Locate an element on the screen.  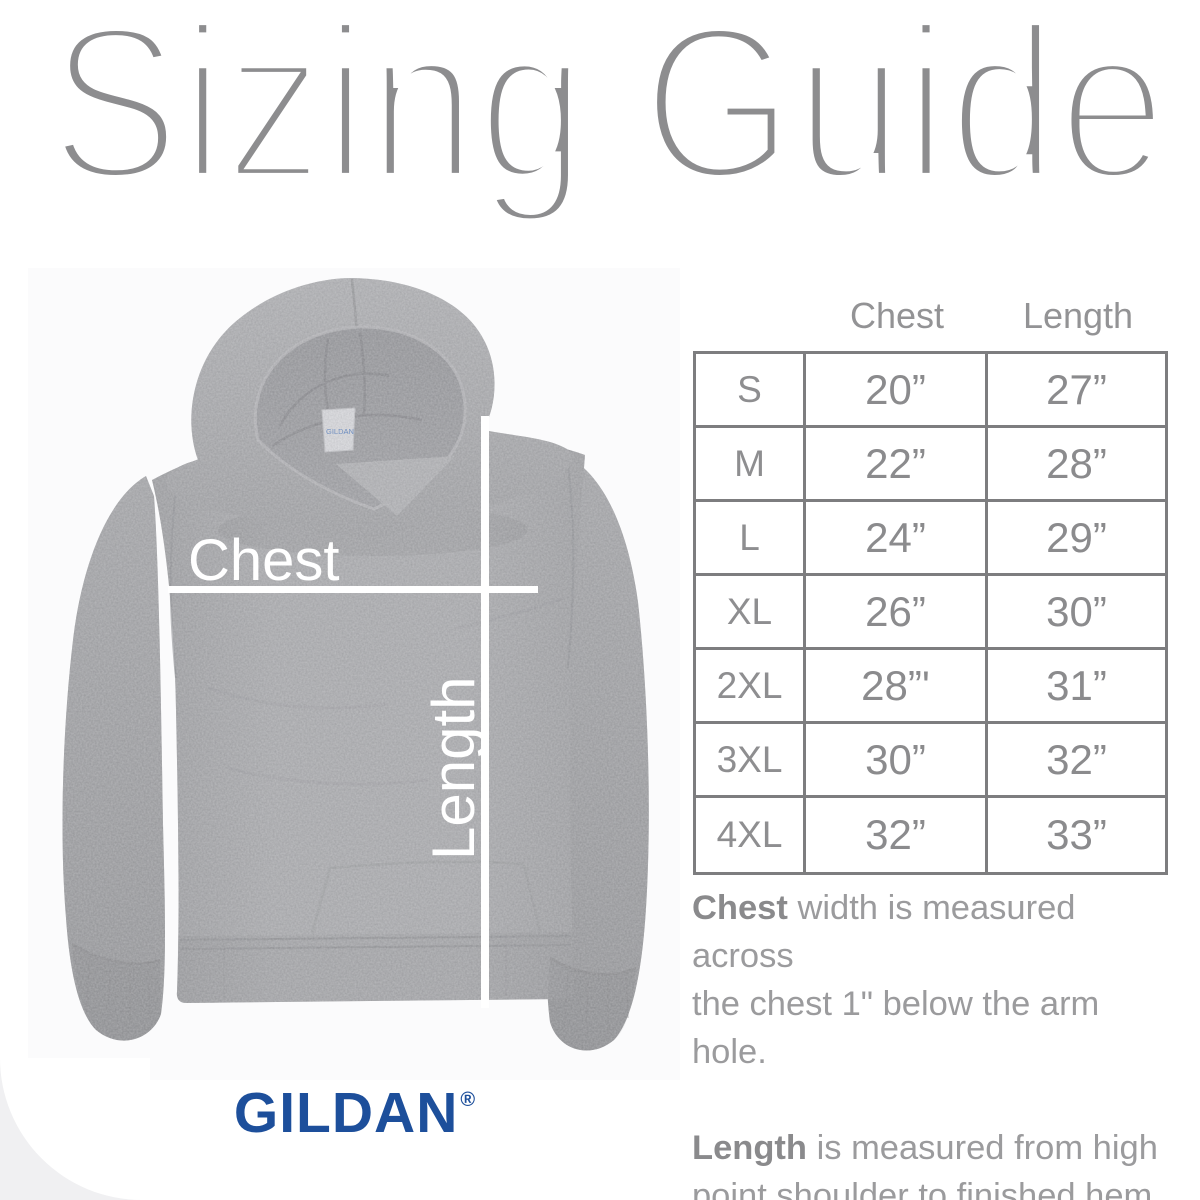
size-cell: 3XL is located at coordinates (751, 761).